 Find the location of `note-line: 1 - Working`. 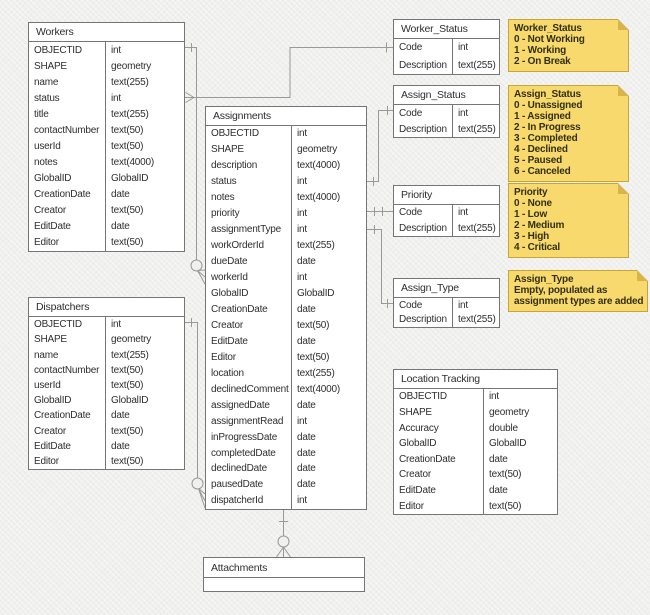

note-line: 1 - Working is located at coordinates (540, 50).